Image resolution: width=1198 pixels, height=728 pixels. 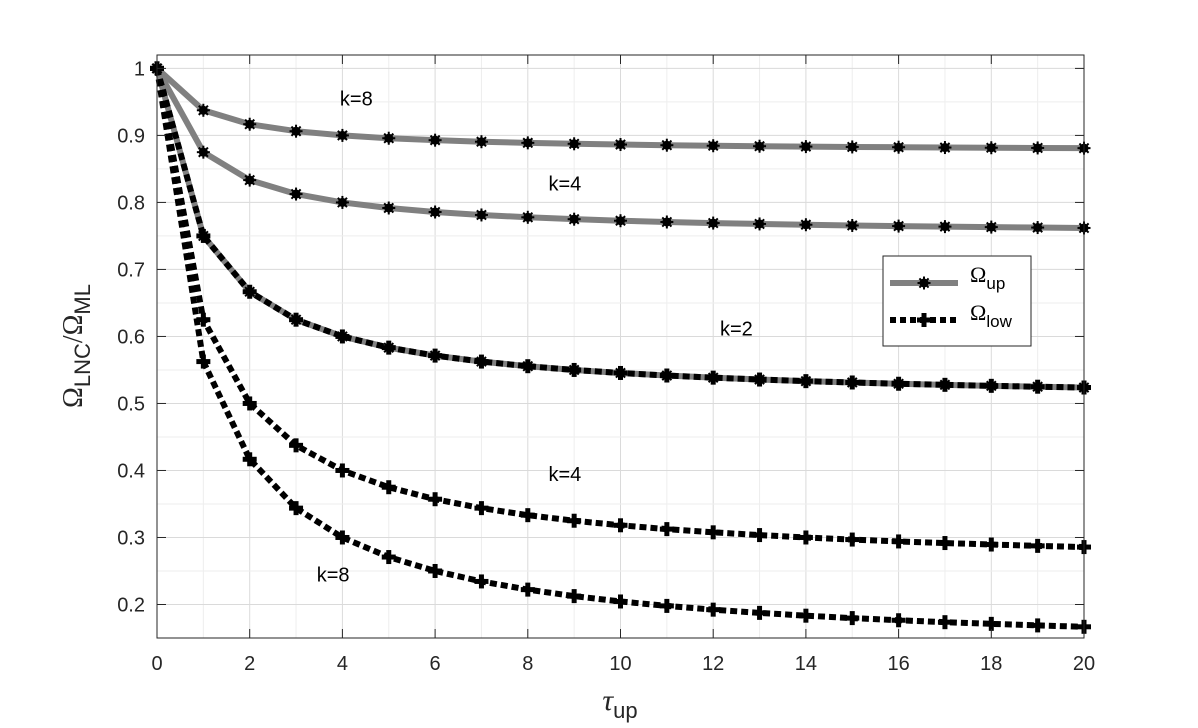 What do you see at coordinates (898, 664) in the screenshot?
I see `x-tick-label: 16` at bounding box center [898, 664].